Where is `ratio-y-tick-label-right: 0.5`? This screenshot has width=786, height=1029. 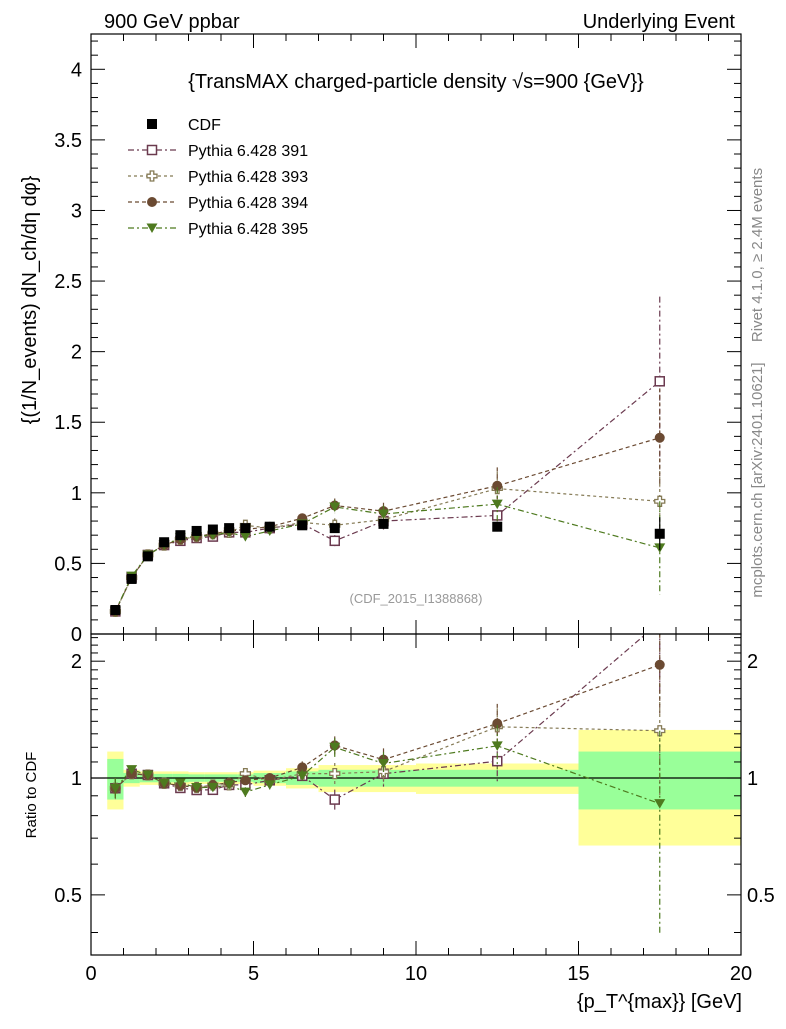 ratio-y-tick-label-right: 0.5 is located at coordinates (761, 896).